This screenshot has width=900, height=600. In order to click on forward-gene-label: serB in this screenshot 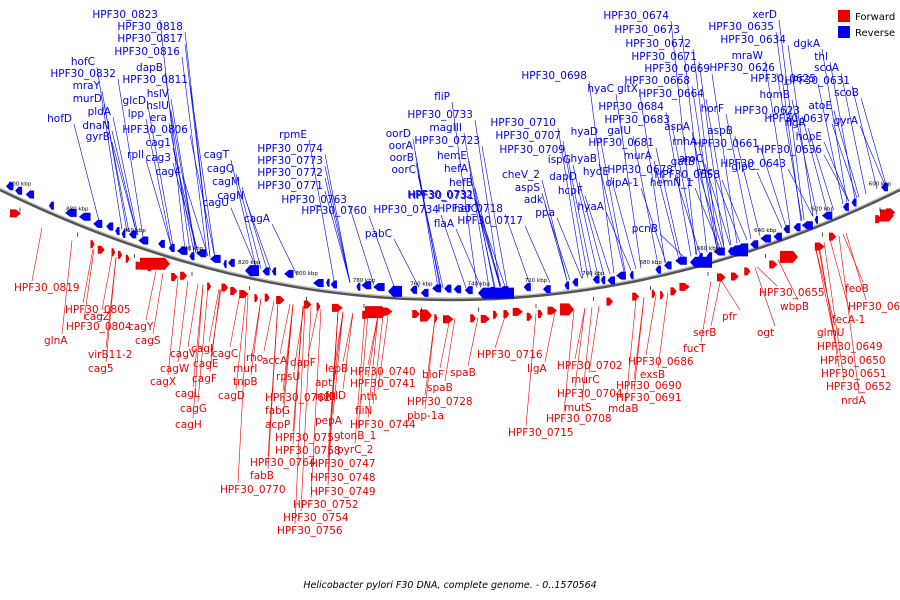, I will do `click(704, 333)`.